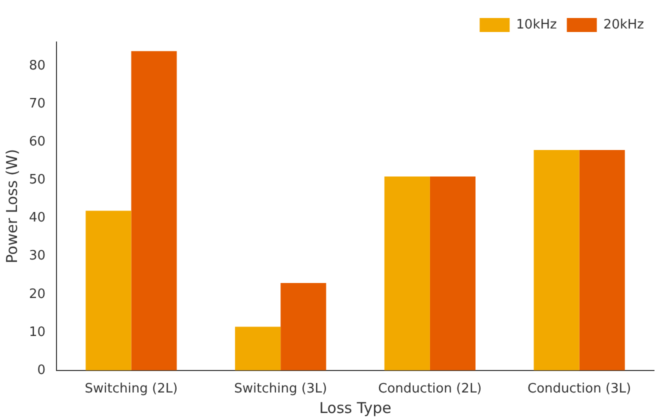  I want to click on x-tick-label: Switching (2L), so click(131, 389).